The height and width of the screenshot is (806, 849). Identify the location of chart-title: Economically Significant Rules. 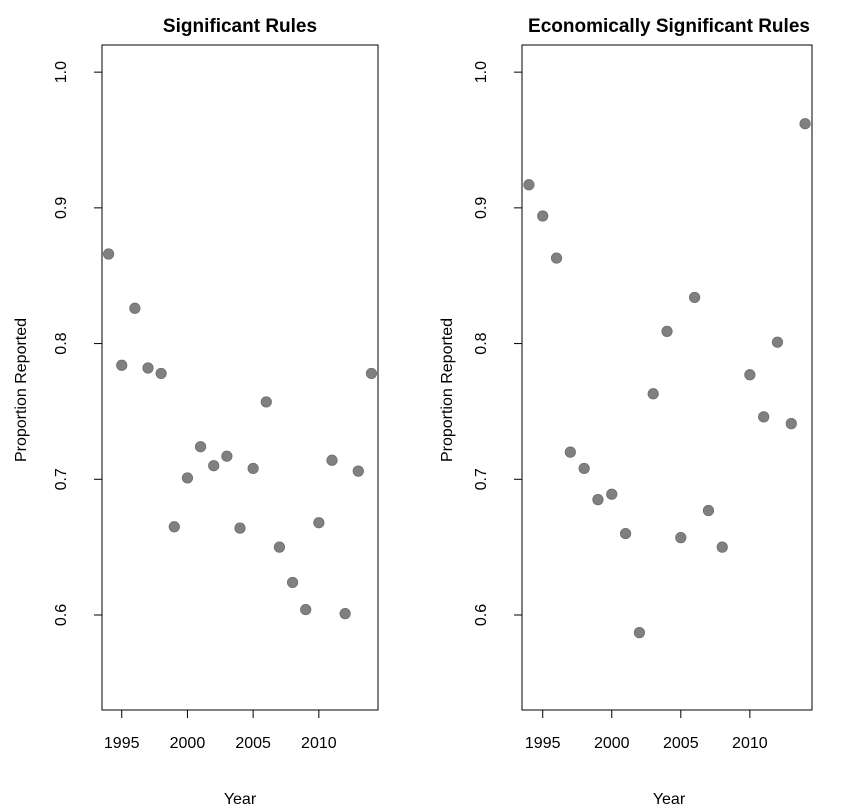
(669, 26).